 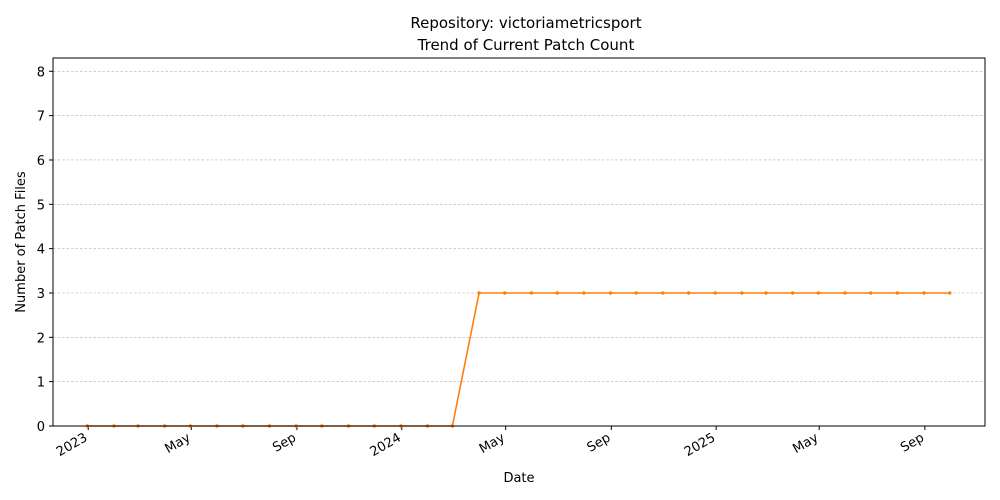 I want to click on y-axis: 0 1 2 3 4 5 6 7 8, so click(x=45, y=250).